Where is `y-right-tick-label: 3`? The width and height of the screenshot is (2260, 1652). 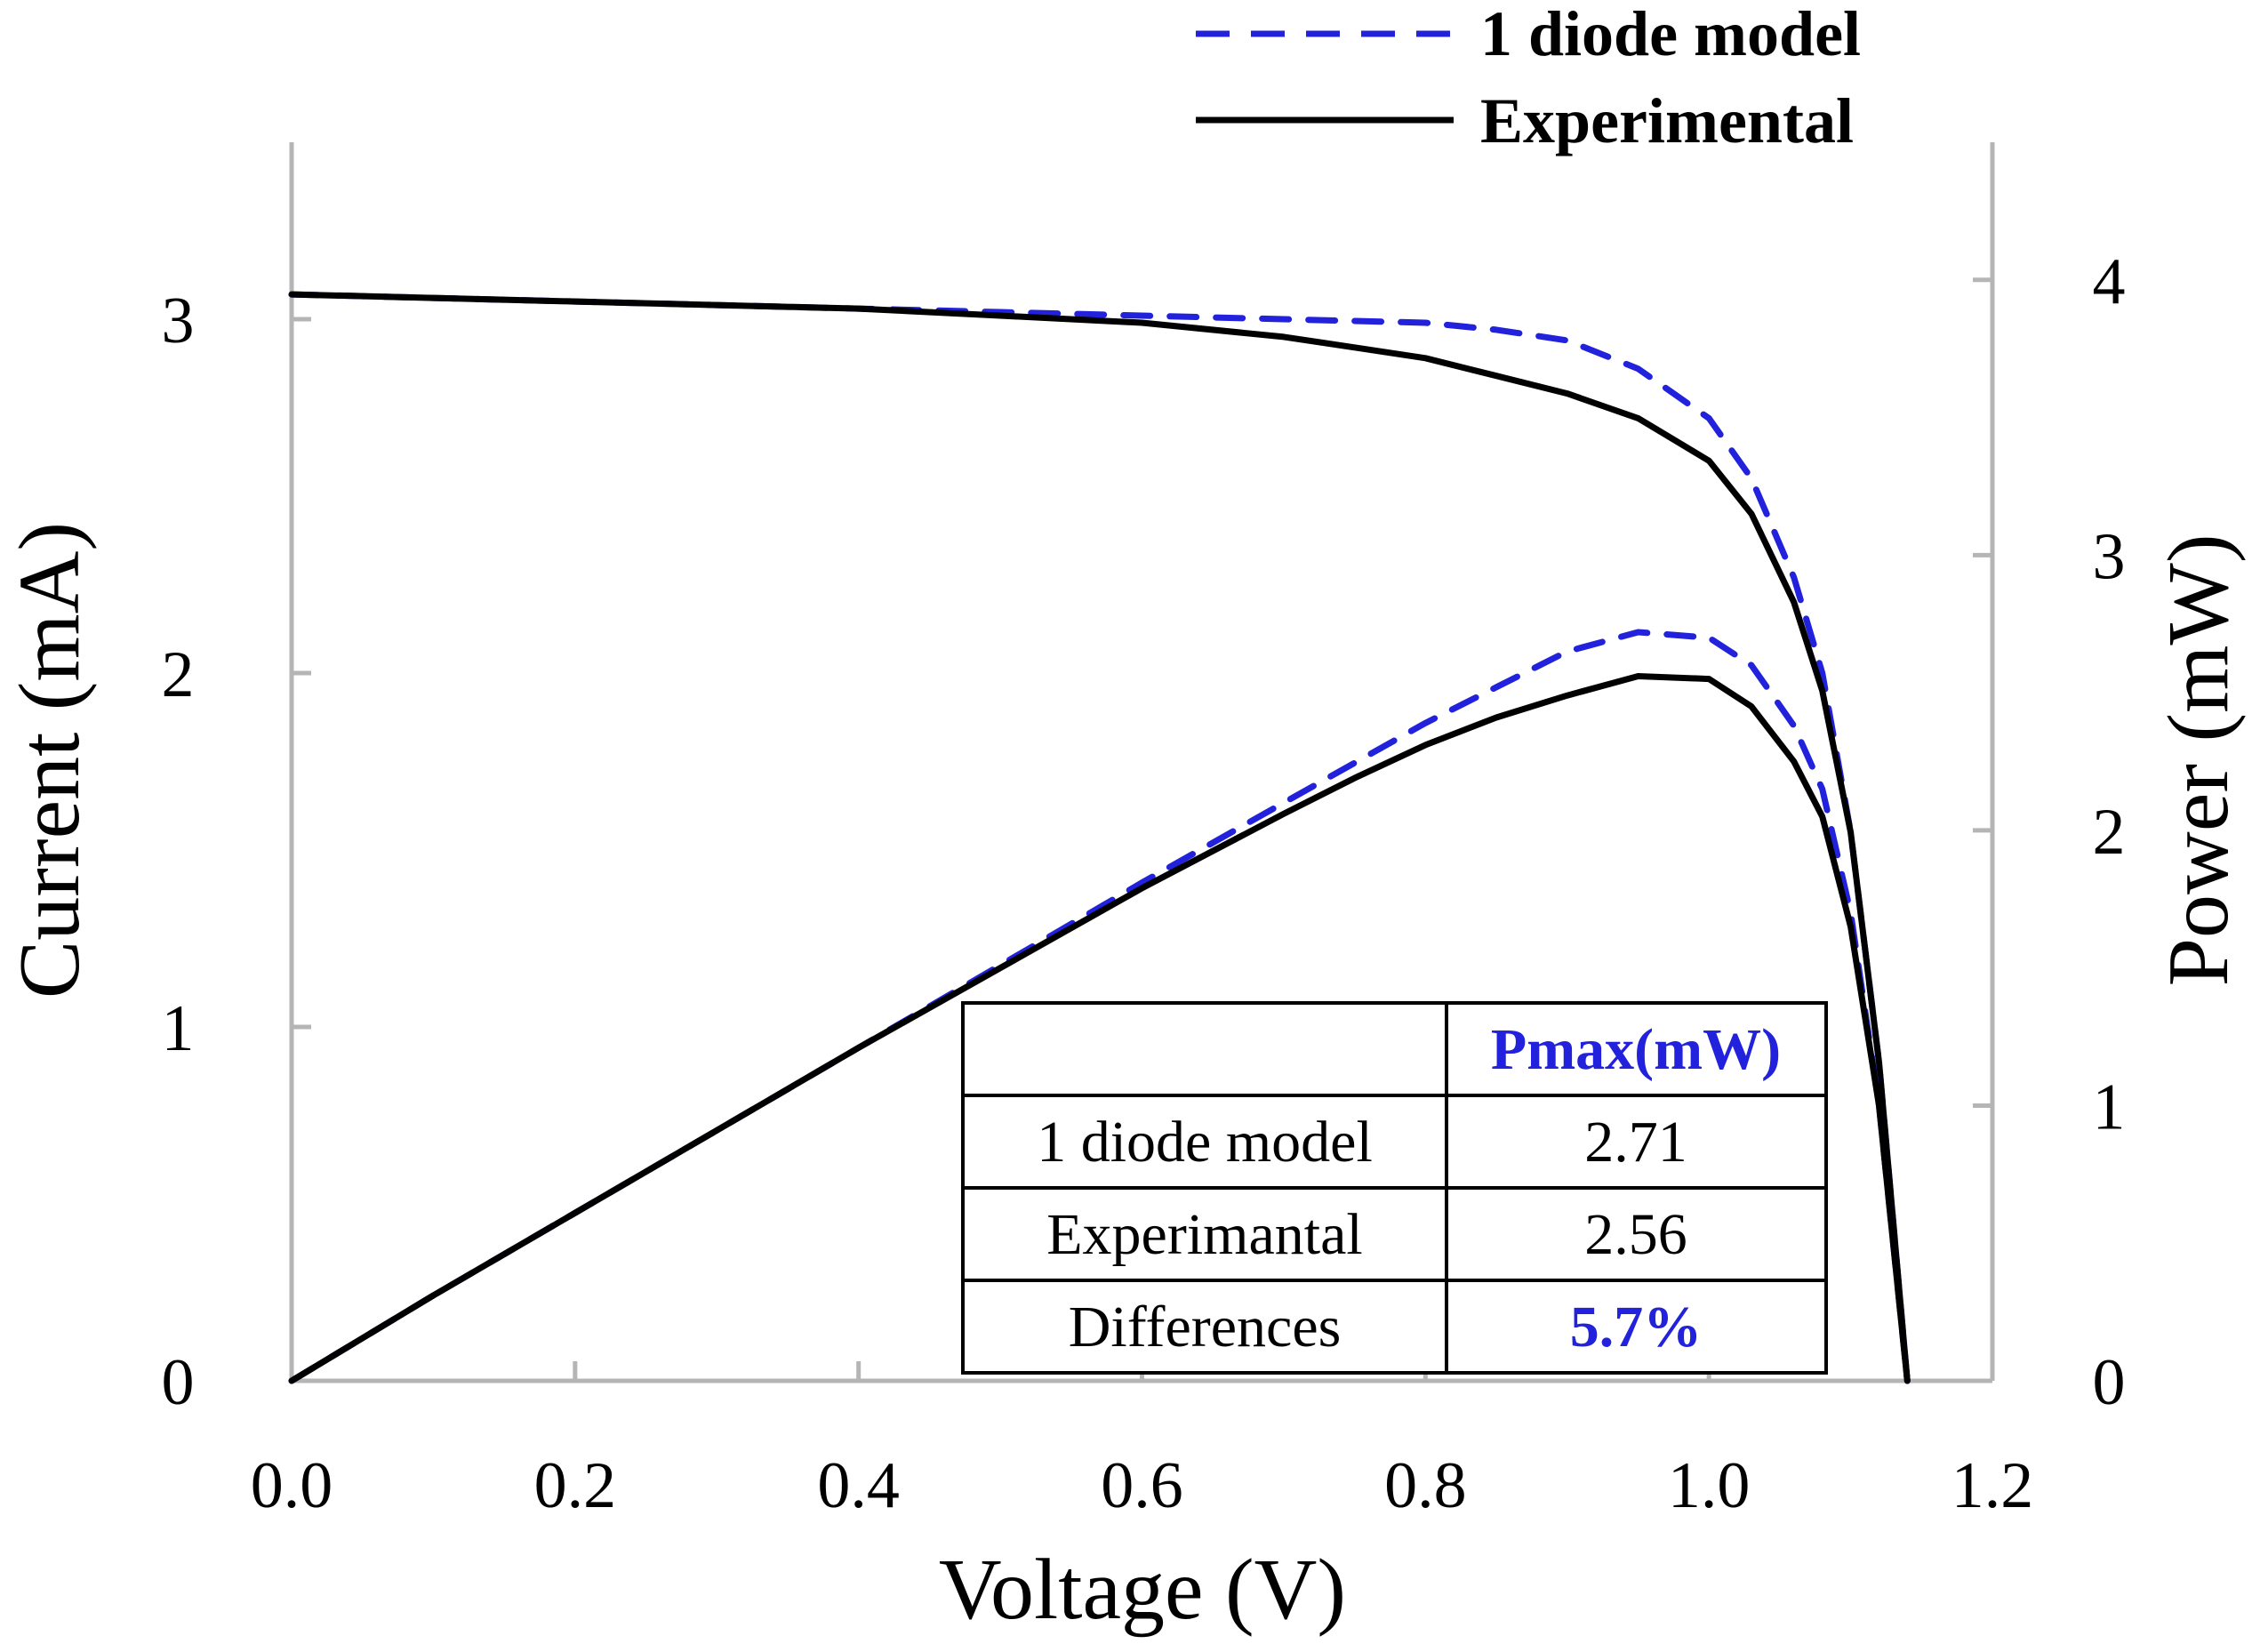
y-right-tick-label: 3 is located at coordinates (2109, 557).